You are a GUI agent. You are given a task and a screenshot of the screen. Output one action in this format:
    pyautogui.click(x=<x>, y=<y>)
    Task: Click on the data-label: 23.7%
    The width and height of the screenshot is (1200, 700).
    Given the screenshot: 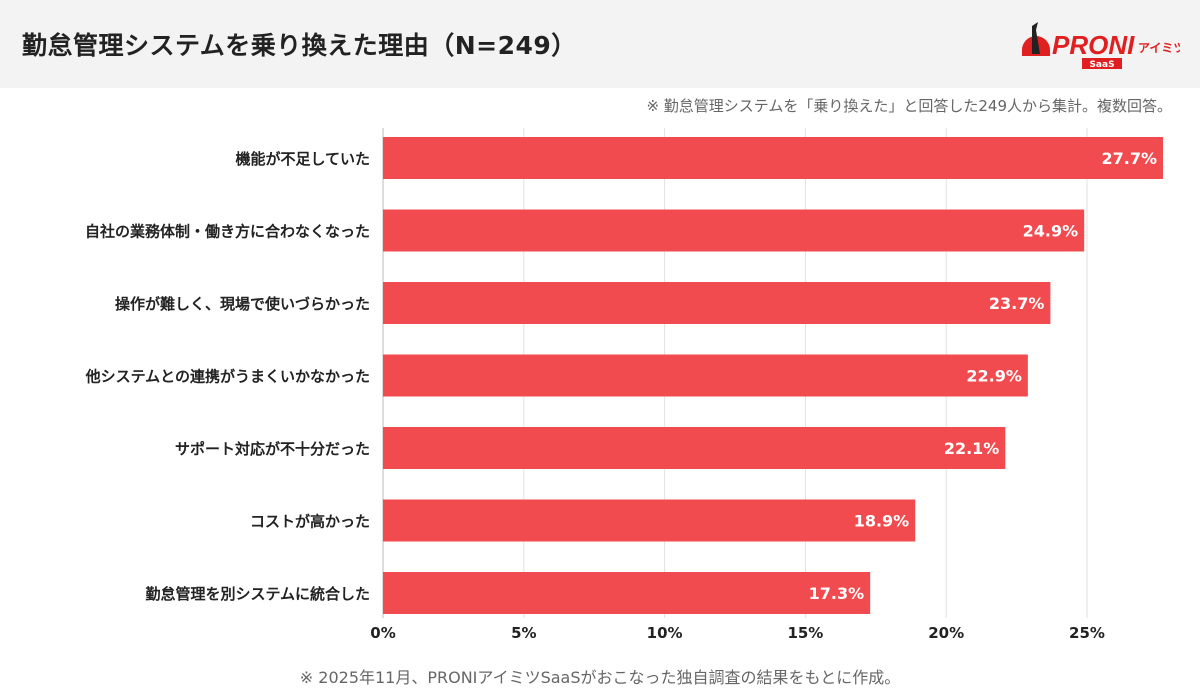 What is the action you would take?
    pyautogui.click(x=1017, y=303)
    